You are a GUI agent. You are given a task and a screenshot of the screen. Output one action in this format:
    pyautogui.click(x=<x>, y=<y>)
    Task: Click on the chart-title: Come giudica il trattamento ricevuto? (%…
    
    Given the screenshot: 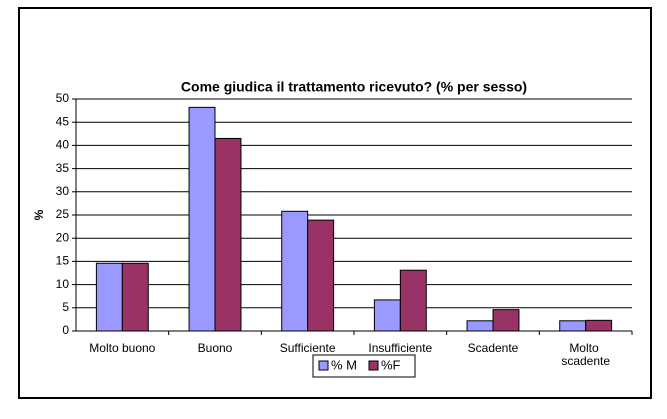 What is the action you would take?
    pyautogui.click(x=354, y=87)
    